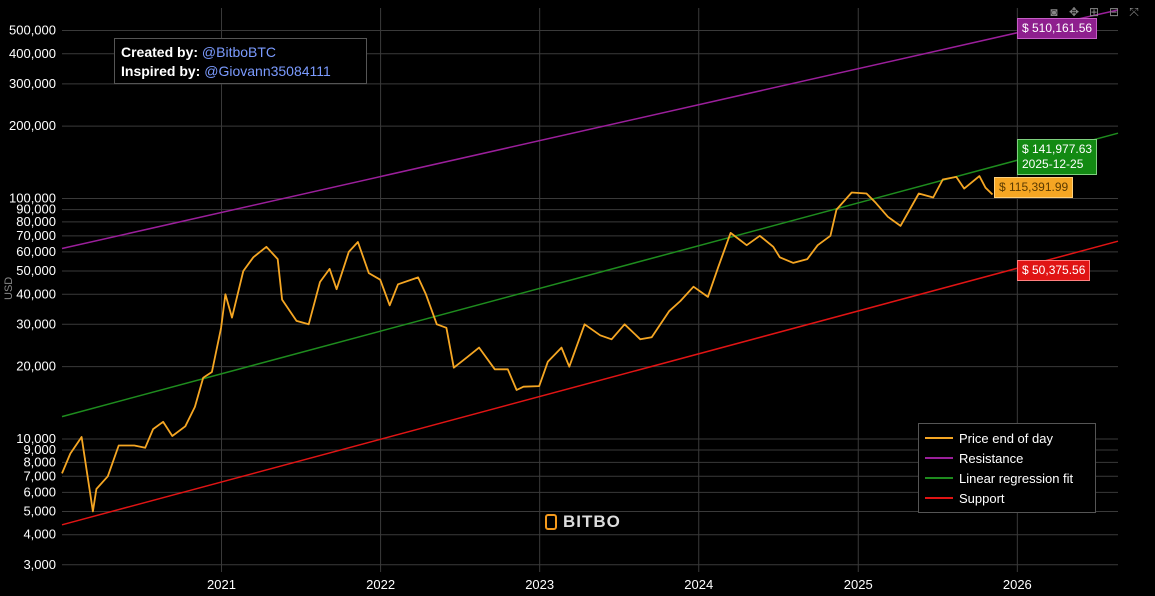 This screenshot has width=1155, height=596. I want to click on bitbo-logo: BITBO, so click(583, 522).